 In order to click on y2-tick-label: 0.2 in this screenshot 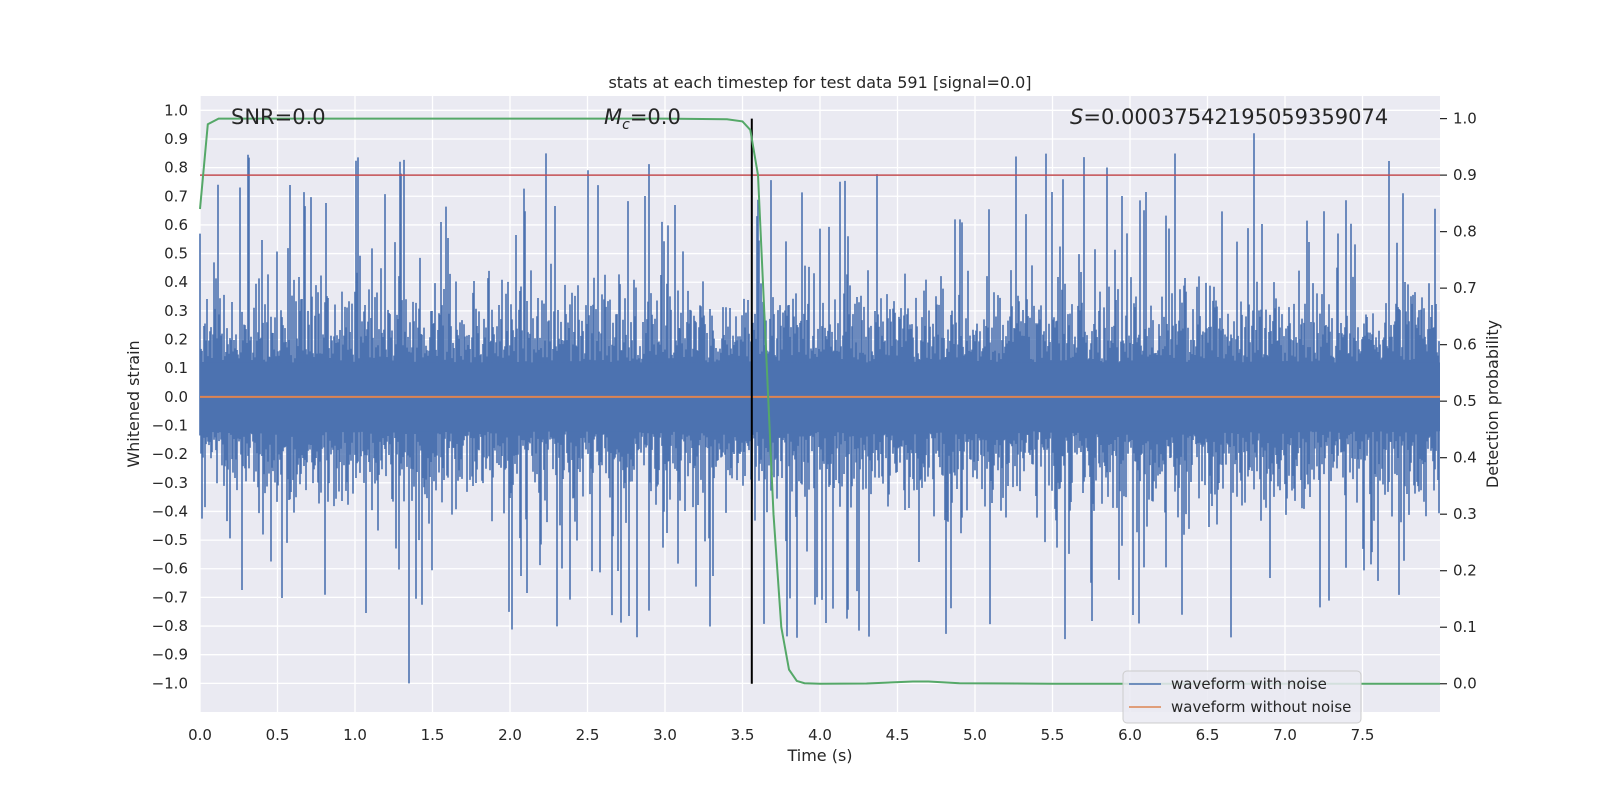, I will do `click(1465, 571)`.